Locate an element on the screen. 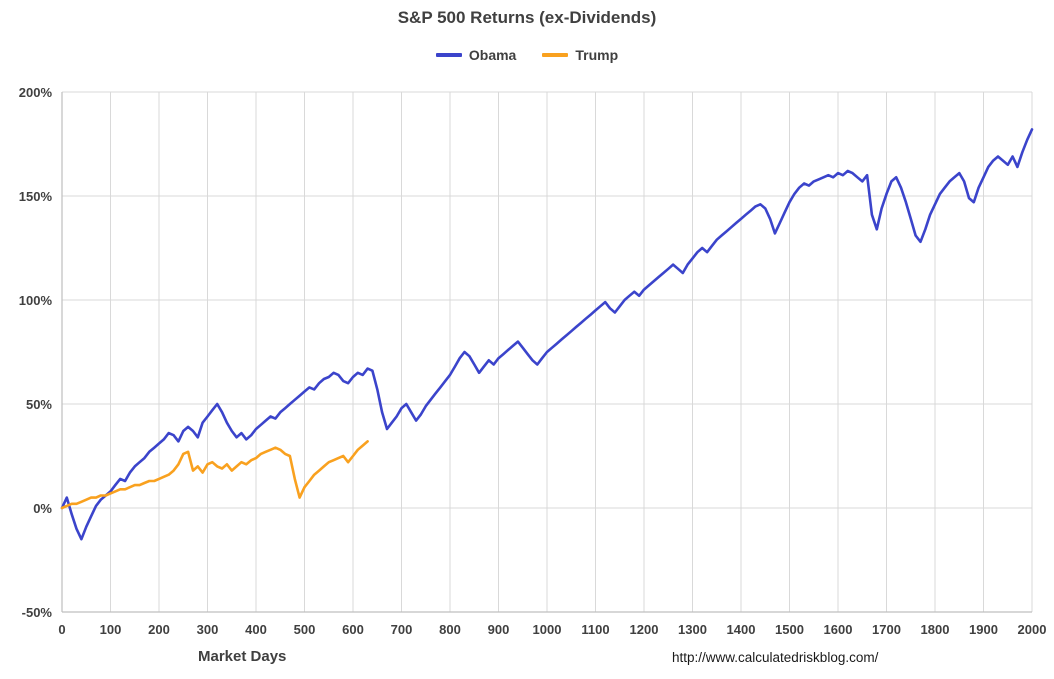 Image resolution: width=1054 pixels, height=679 pixels. x-tick-label: 200 is located at coordinates (159, 629).